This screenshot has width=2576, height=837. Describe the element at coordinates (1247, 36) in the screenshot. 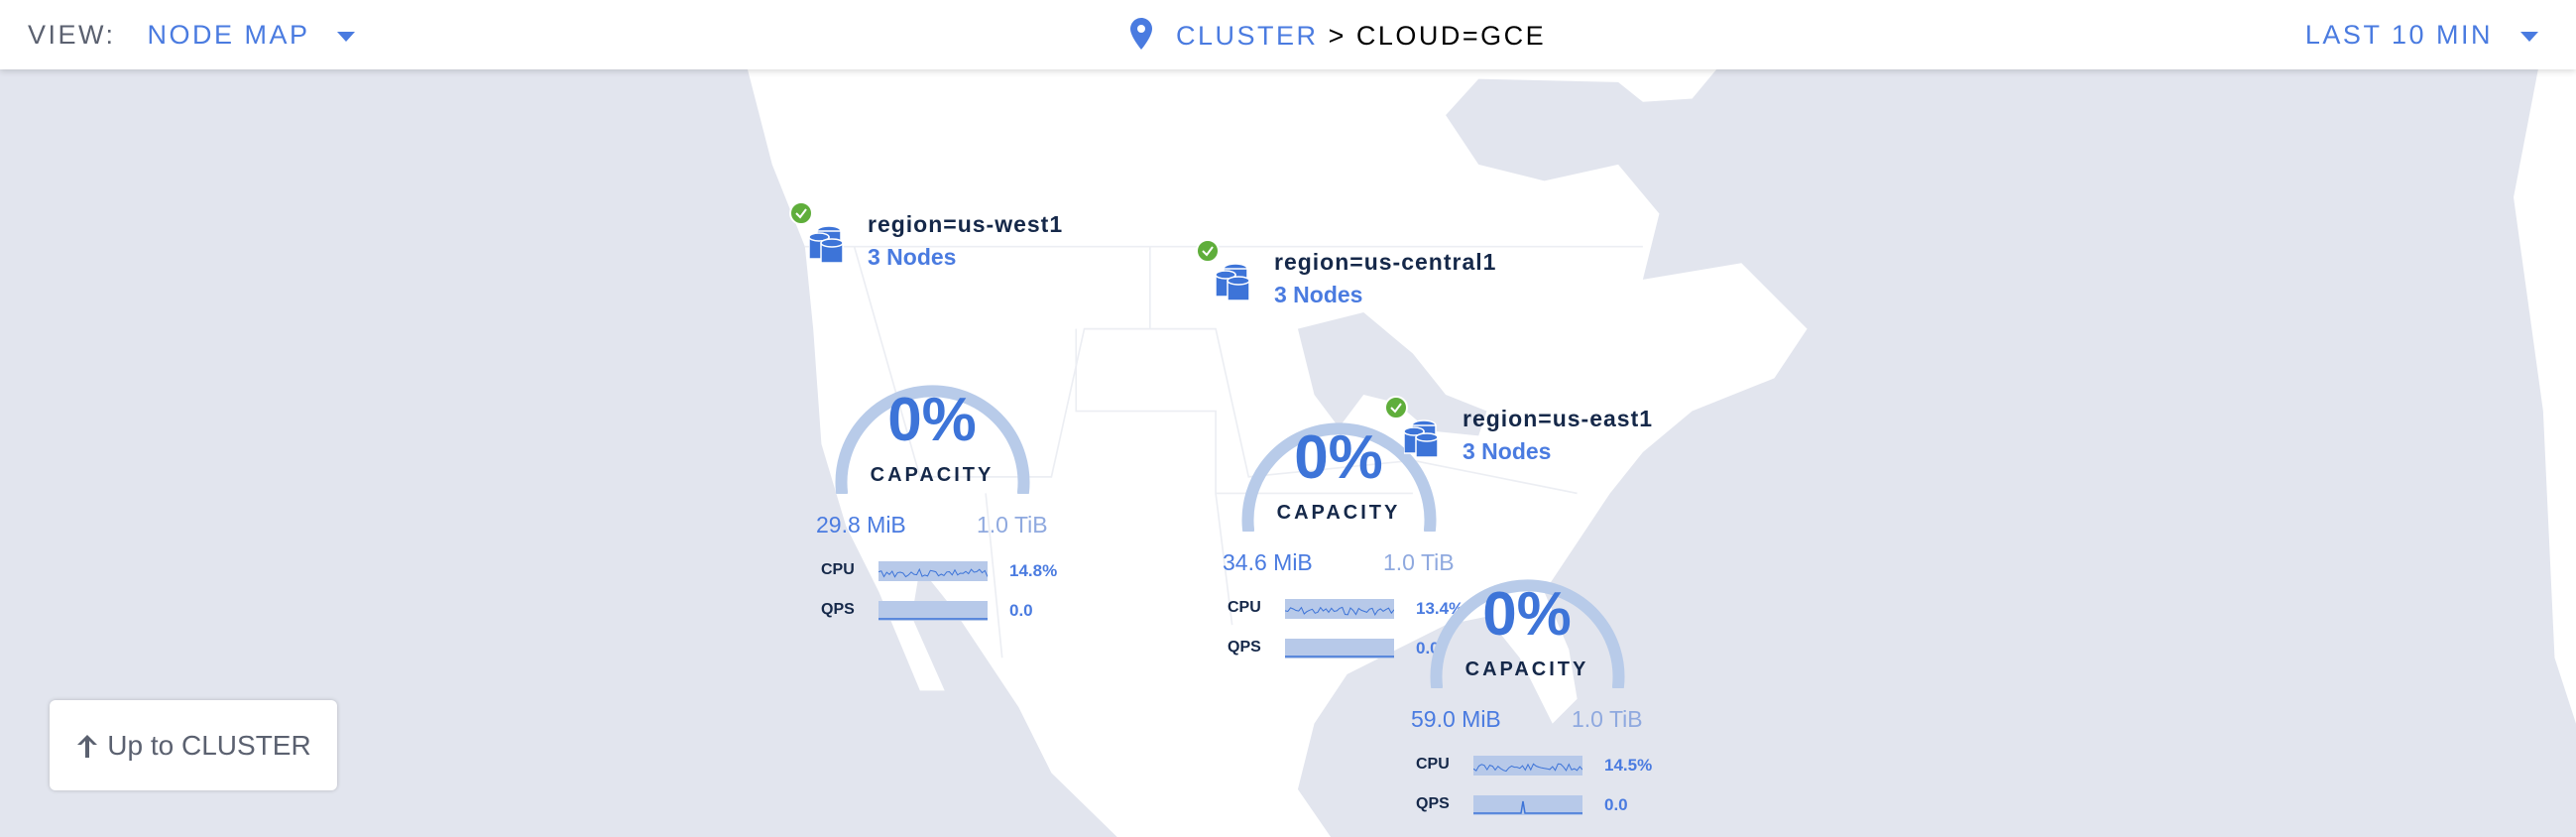

I see `breadcrumb-cluster-link: CLUSTER` at that location.